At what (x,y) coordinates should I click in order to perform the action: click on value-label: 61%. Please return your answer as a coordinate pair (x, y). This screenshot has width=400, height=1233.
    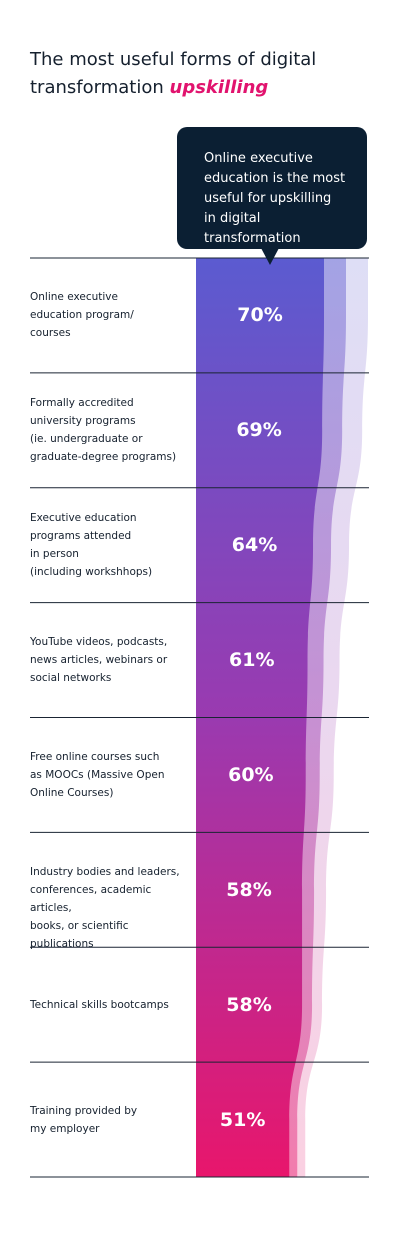
    Looking at the image, I should click on (252, 660).